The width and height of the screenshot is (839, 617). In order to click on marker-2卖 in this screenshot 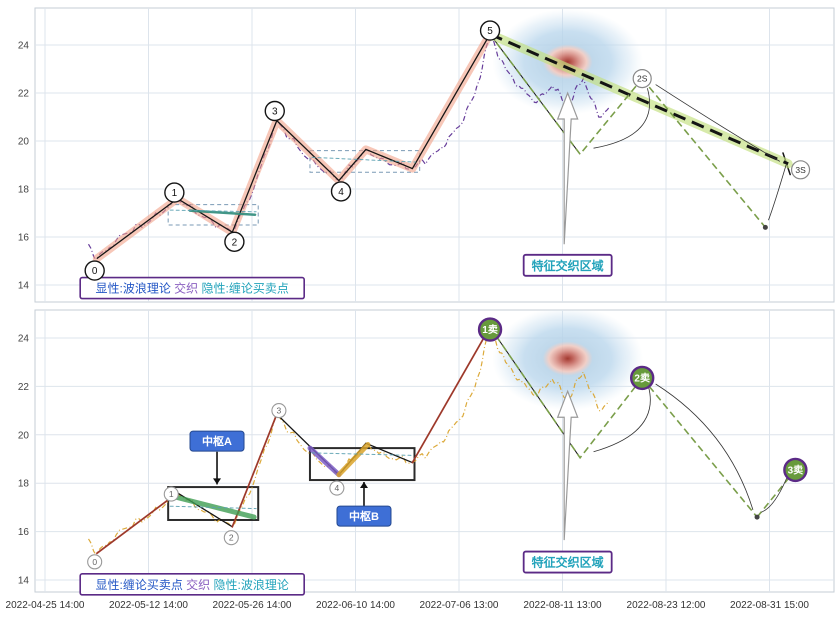, I will do `click(642, 378)`.